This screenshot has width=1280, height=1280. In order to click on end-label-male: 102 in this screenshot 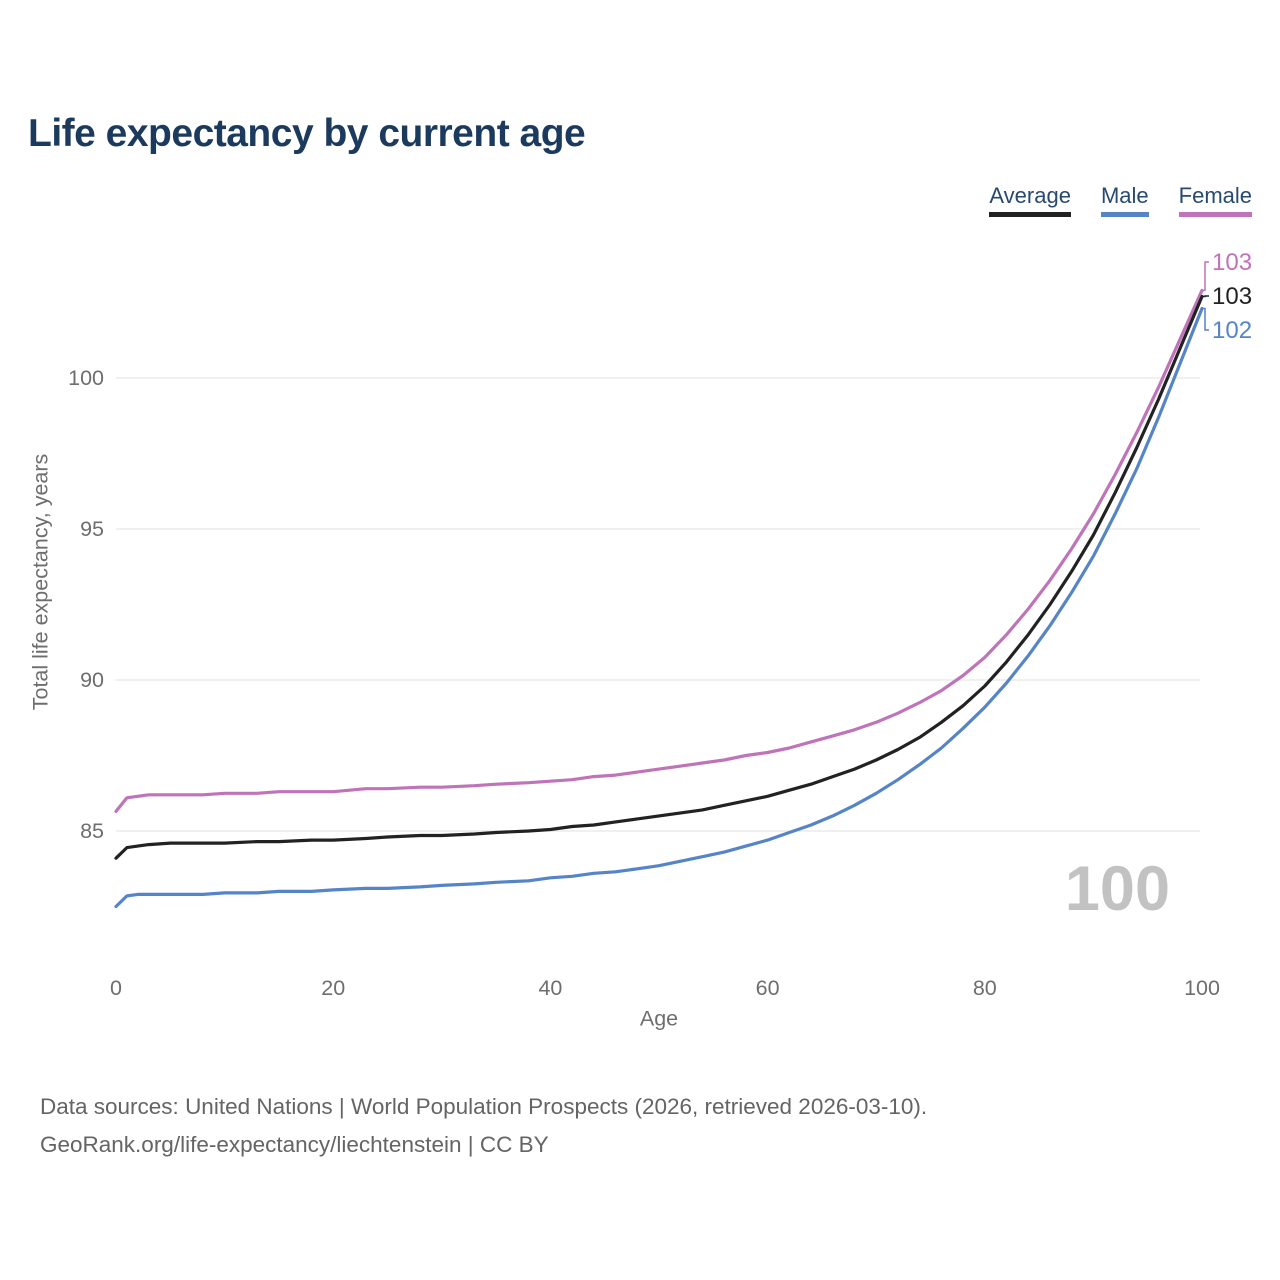, I will do `click(1232, 330)`.